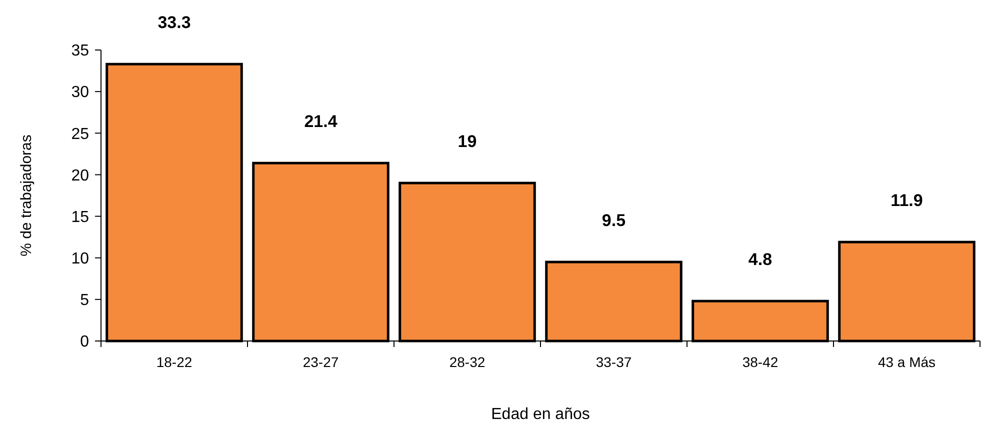 The image size is (992, 437). What do you see at coordinates (467, 142) in the screenshot?
I see `data-label: 19` at bounding box center [467, 142].